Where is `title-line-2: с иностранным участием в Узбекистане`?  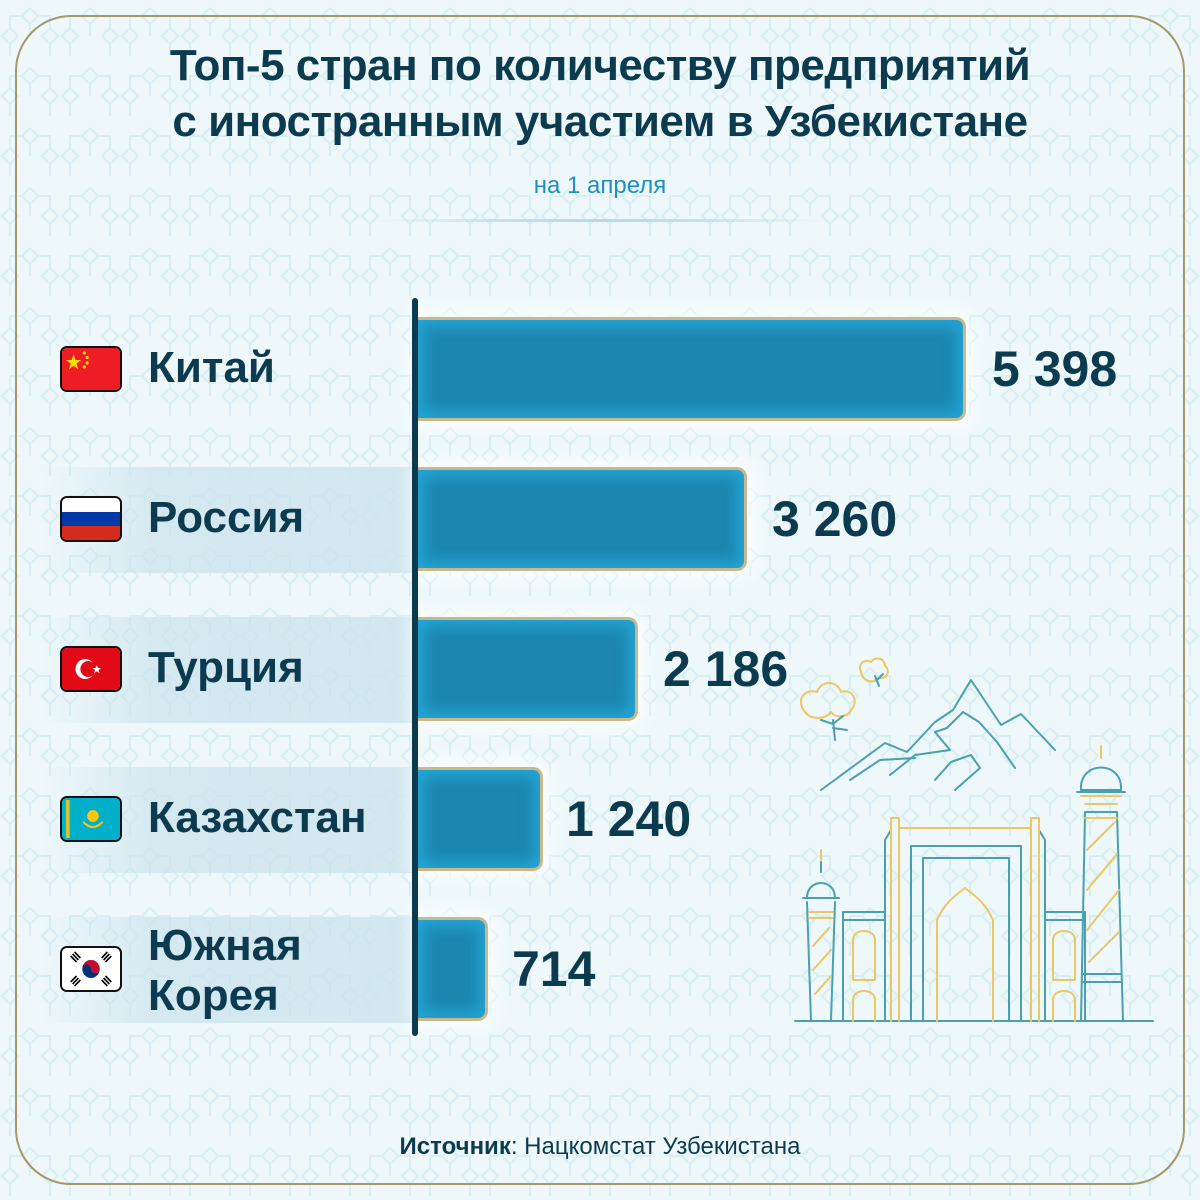 title-line-2: с иностранным участием в Узбекистане is located at coordinates (600, 121).